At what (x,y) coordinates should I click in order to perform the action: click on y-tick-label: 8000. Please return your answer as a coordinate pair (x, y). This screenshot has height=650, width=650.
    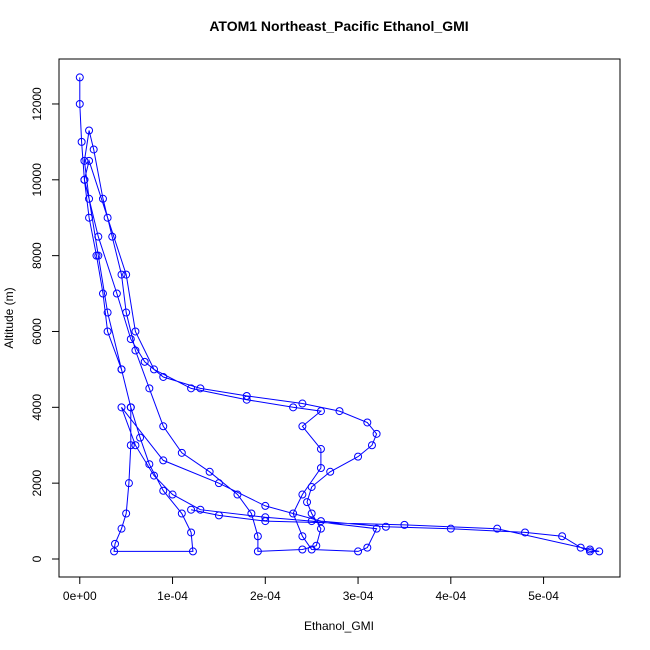
    Looking at the image, I should click on (37, 255).